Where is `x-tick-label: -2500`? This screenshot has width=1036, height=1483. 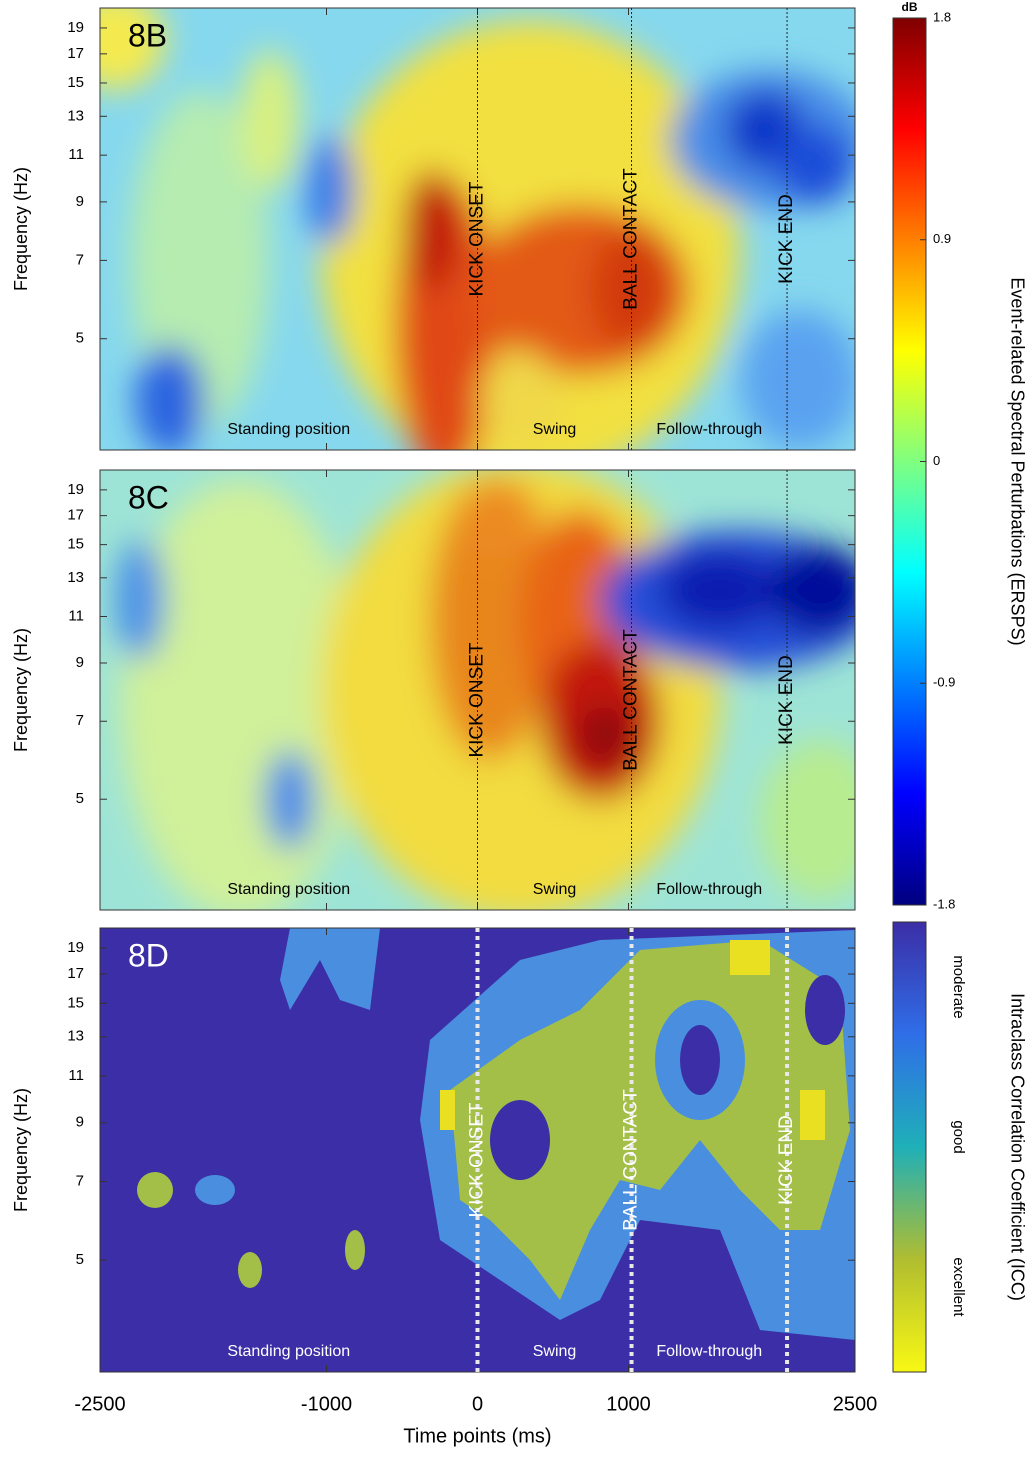 x-tick-label: -2500 is located at coordinates (99, 1404).